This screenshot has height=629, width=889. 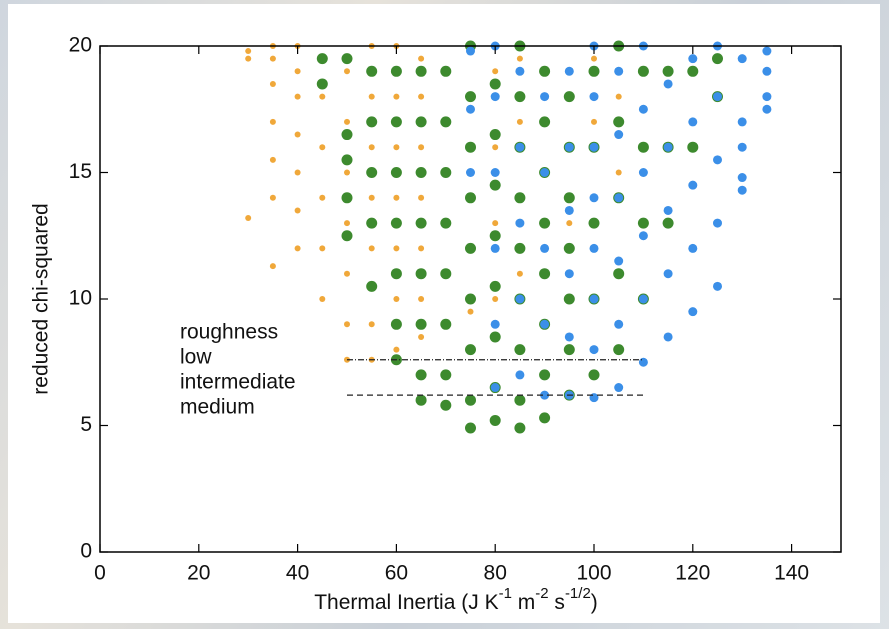 I want to click on x-tick-label: 80, so click(x=495, y=573).